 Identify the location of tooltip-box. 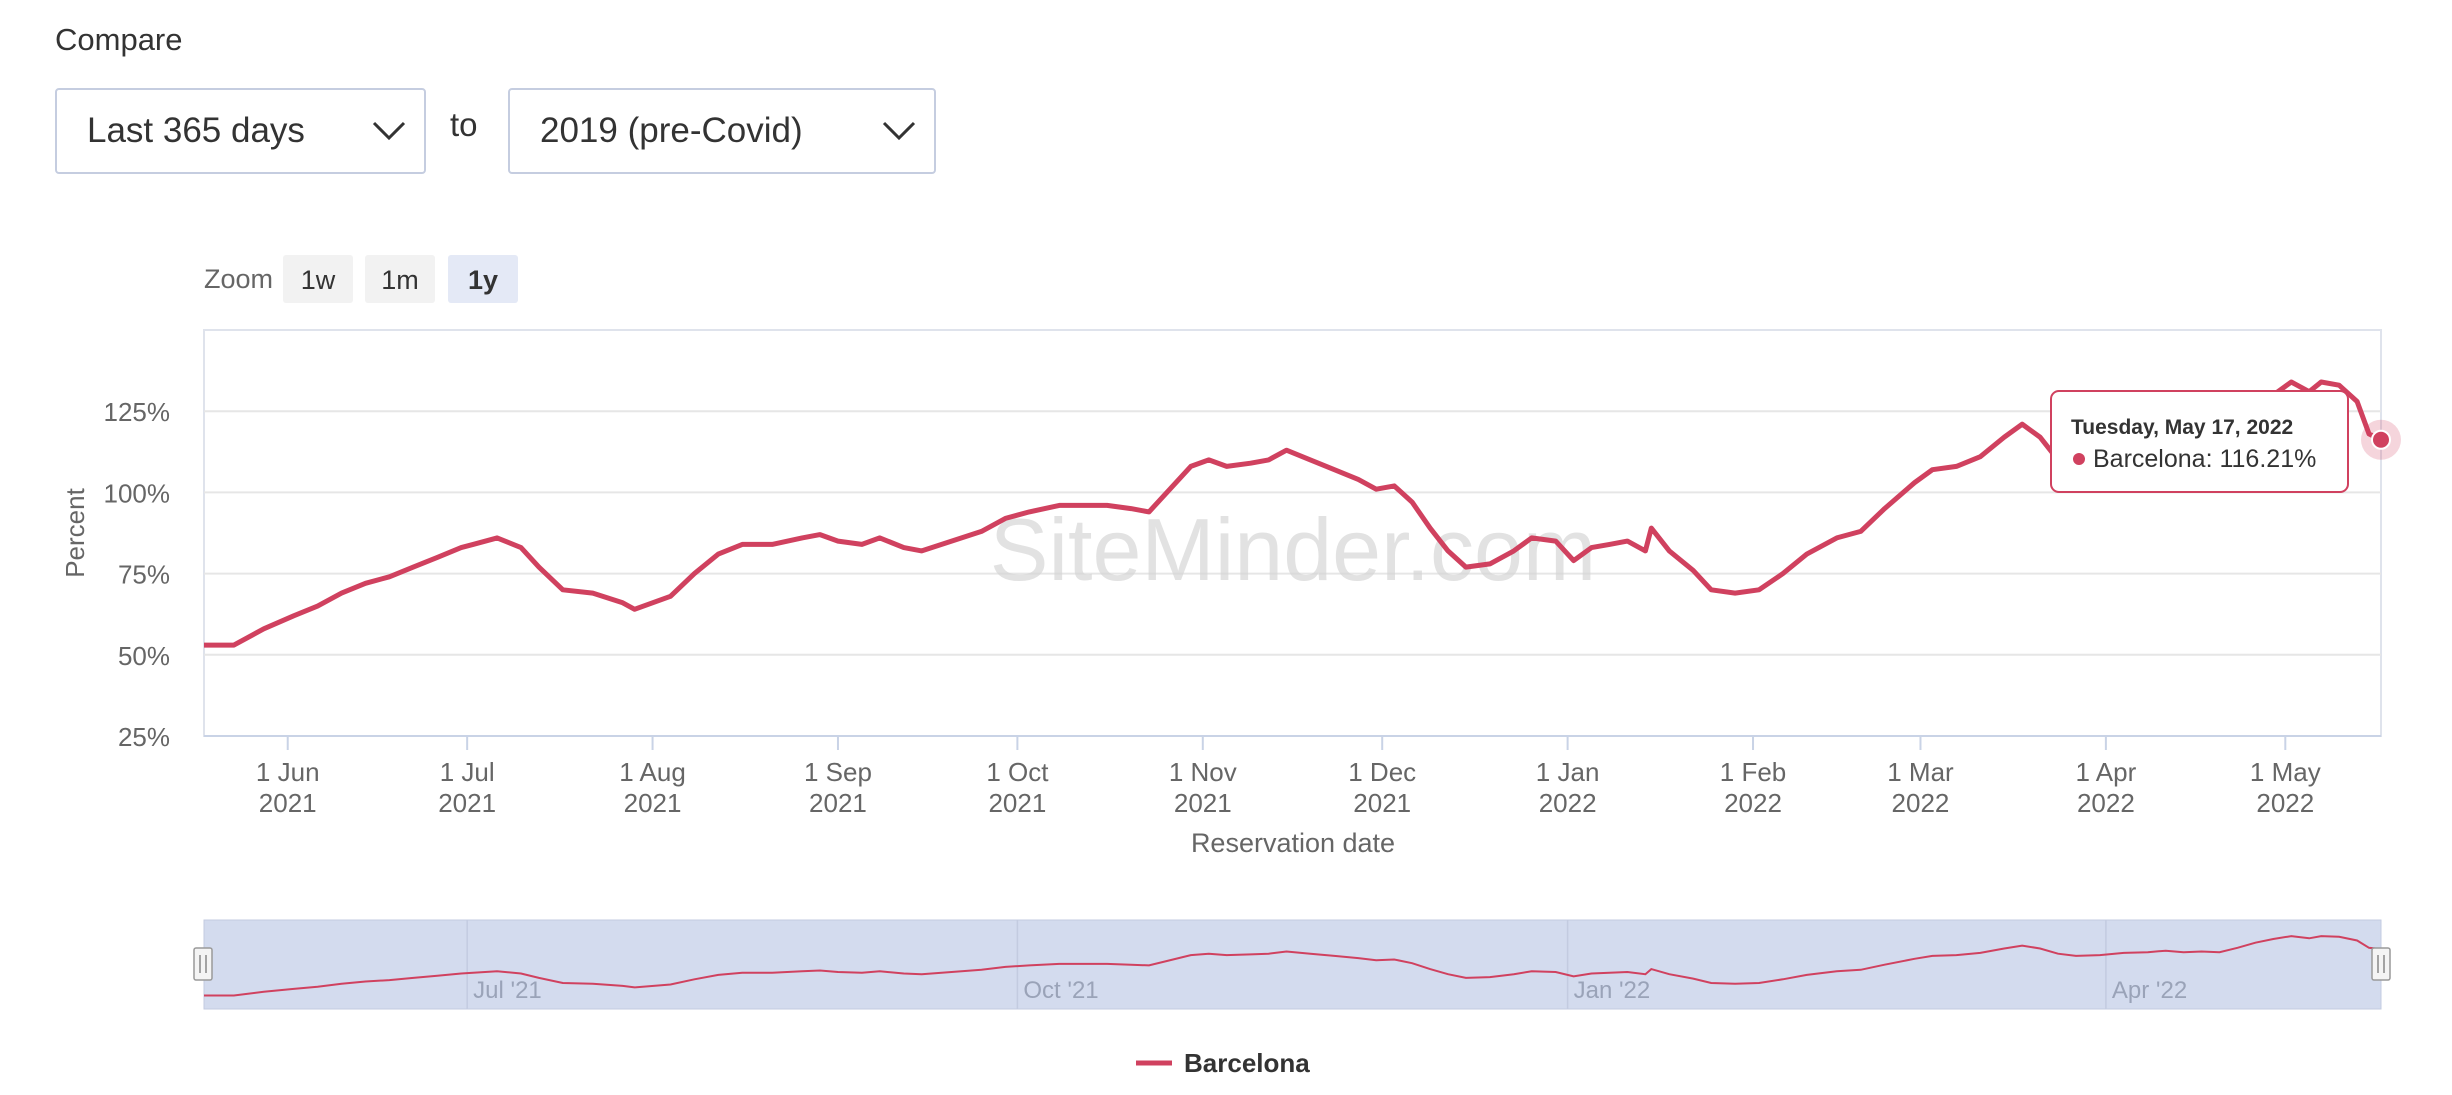
(2199, 441).